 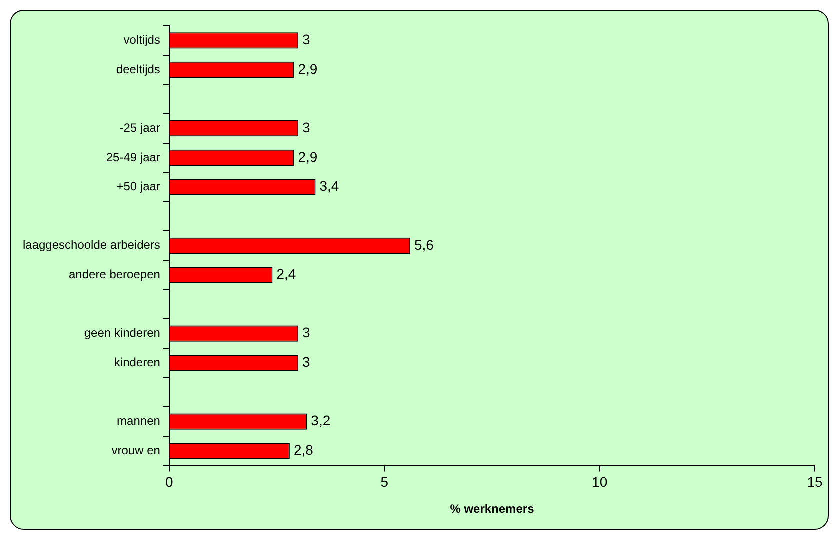 I want to click on x-tick-label: 0, so click(x=170, y=482).